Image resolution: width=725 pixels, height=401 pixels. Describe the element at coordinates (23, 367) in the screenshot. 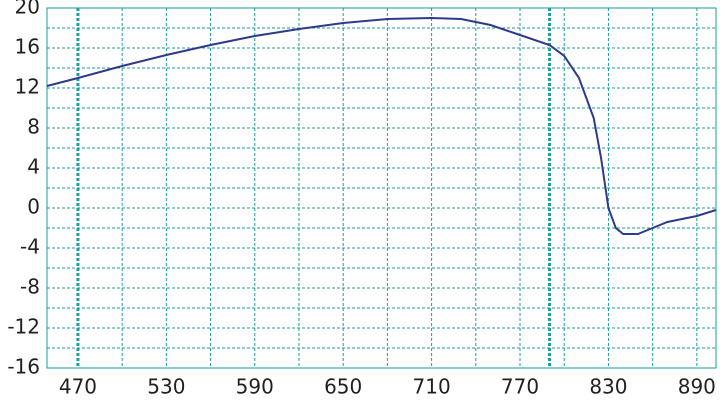

I see `y-tick-label: -16` at that location.